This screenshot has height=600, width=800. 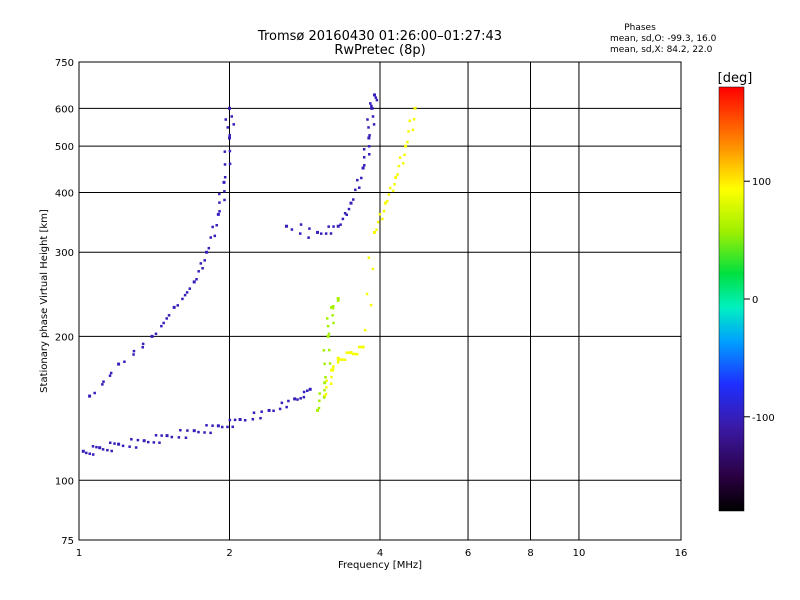 I want to click on y-axis-label: Stationary phase Virtual Height [km], so click(x=44, y=301).